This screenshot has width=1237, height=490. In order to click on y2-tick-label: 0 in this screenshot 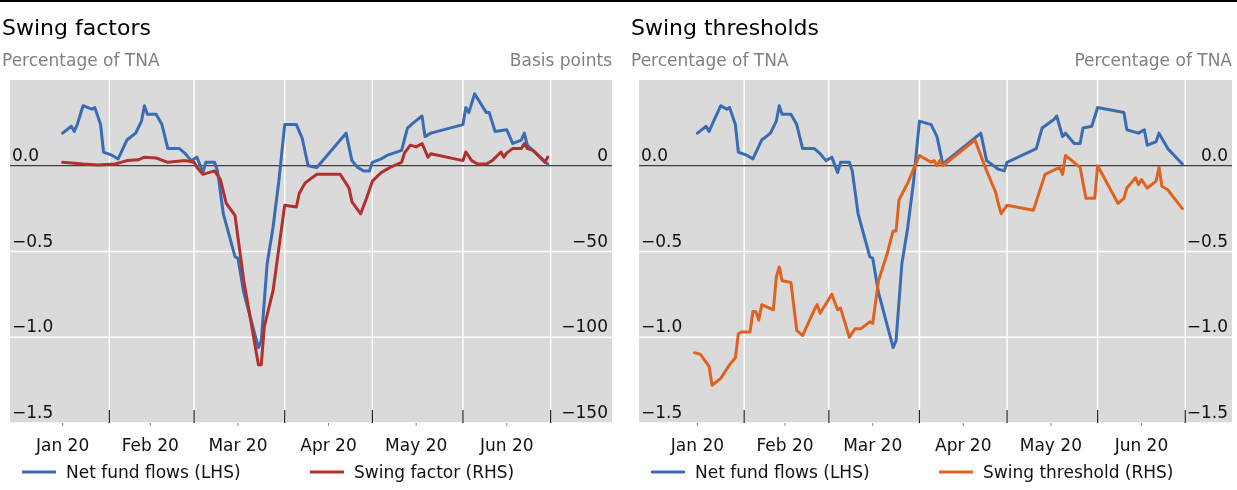, I will do `click(602, 154)`.